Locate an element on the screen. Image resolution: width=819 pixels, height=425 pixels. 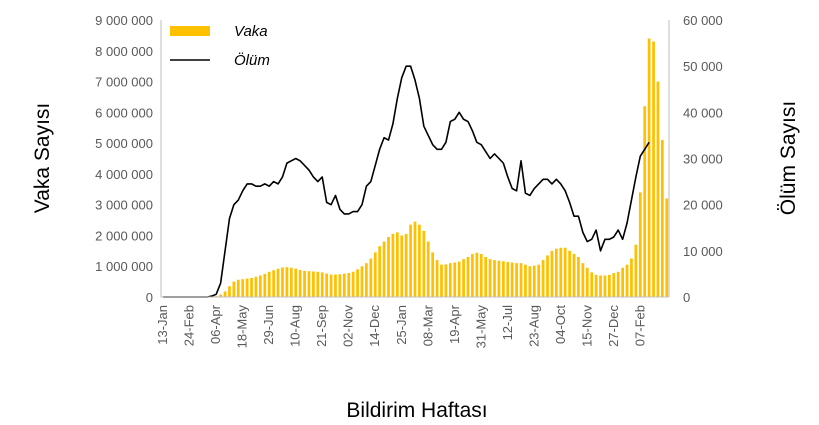
y-left-tick-5: 5 000 000 is located at coordinates (124, 143).